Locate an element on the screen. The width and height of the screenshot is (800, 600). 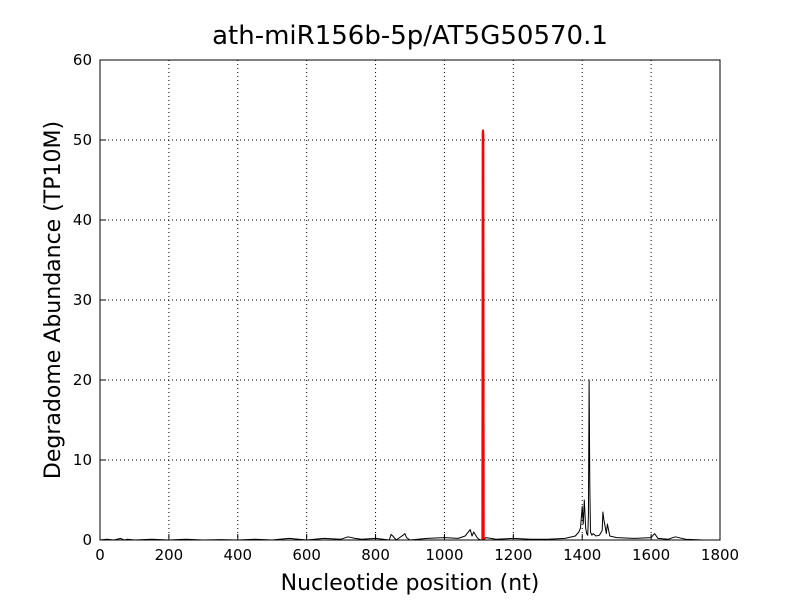
x-axis-label: Nucleotide position (nt) is located at coordinates (410, 583).